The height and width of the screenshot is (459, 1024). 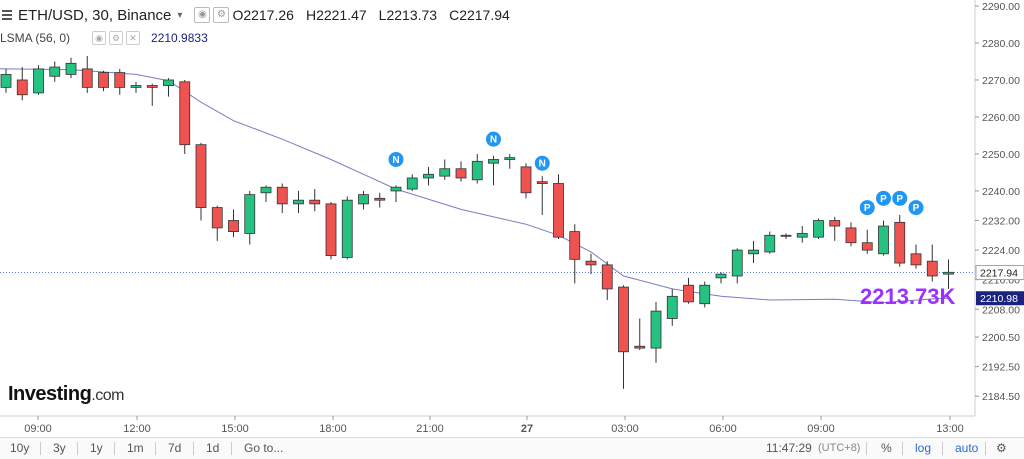 I want to click on indicator-name: LSMA (56, 0), so click(x=35, y=38).